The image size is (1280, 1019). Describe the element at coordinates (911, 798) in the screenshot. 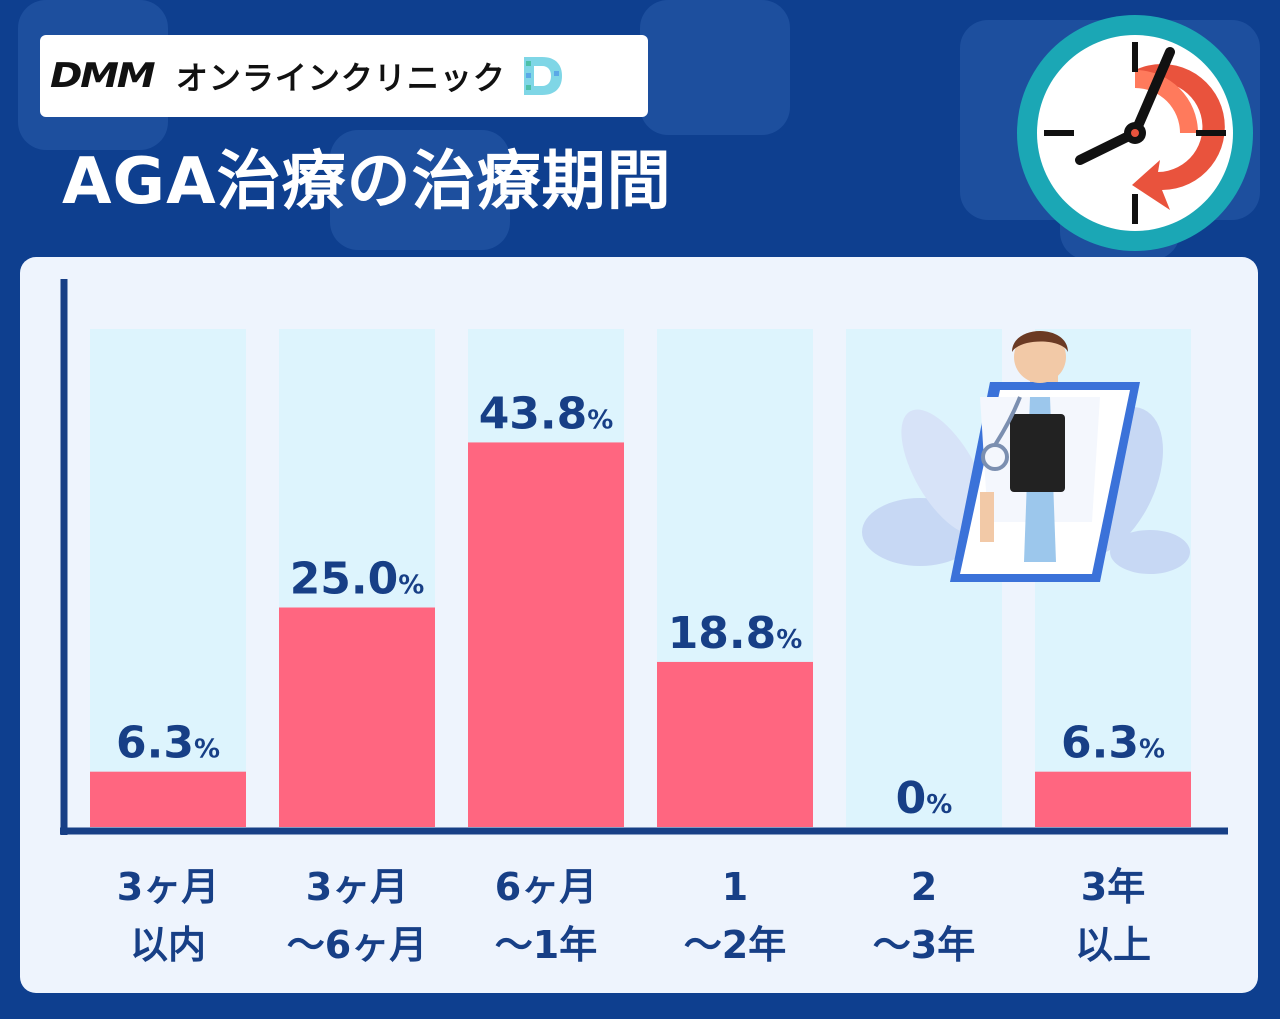

I see `data-label-value: 0` at that location.